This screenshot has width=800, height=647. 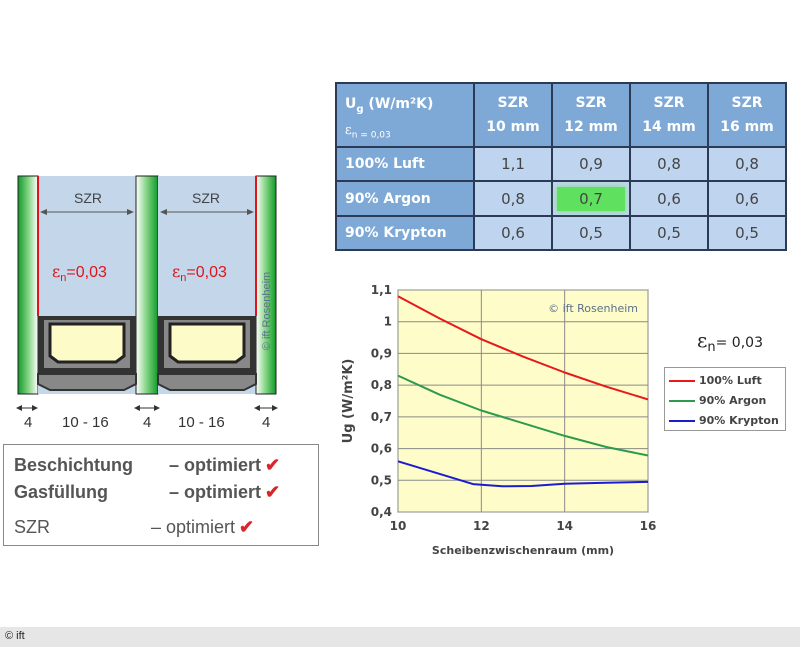 What do you see at coordinates (74, 465) in the screenshot?
I see `summary-label-coating: Beschichtung` at bounding box center [74, 465].